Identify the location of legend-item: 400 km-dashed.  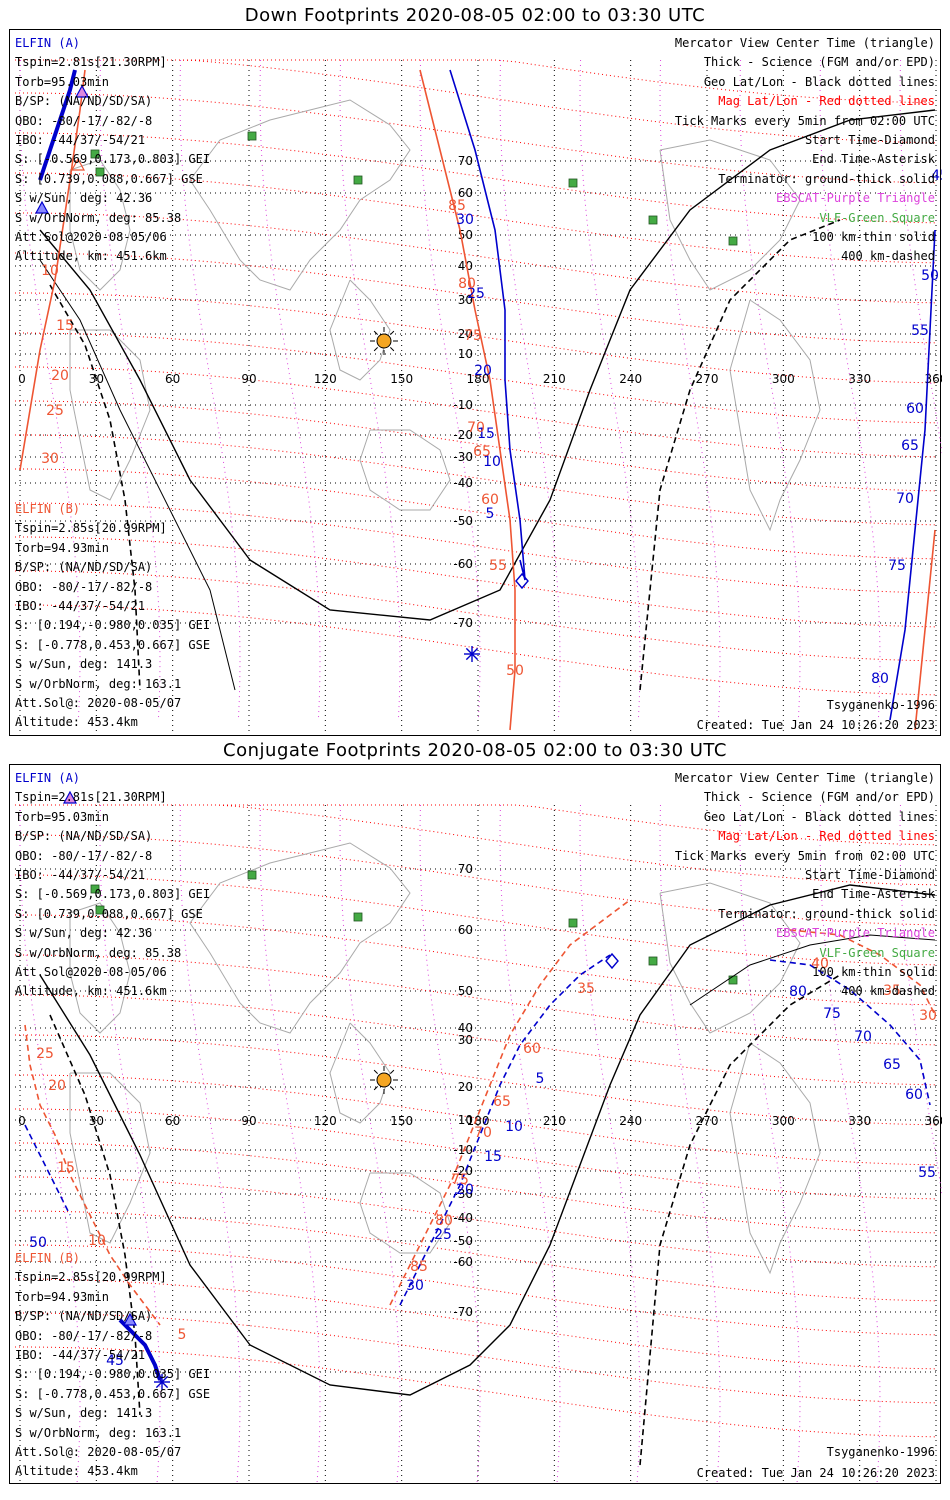
(888, 991).